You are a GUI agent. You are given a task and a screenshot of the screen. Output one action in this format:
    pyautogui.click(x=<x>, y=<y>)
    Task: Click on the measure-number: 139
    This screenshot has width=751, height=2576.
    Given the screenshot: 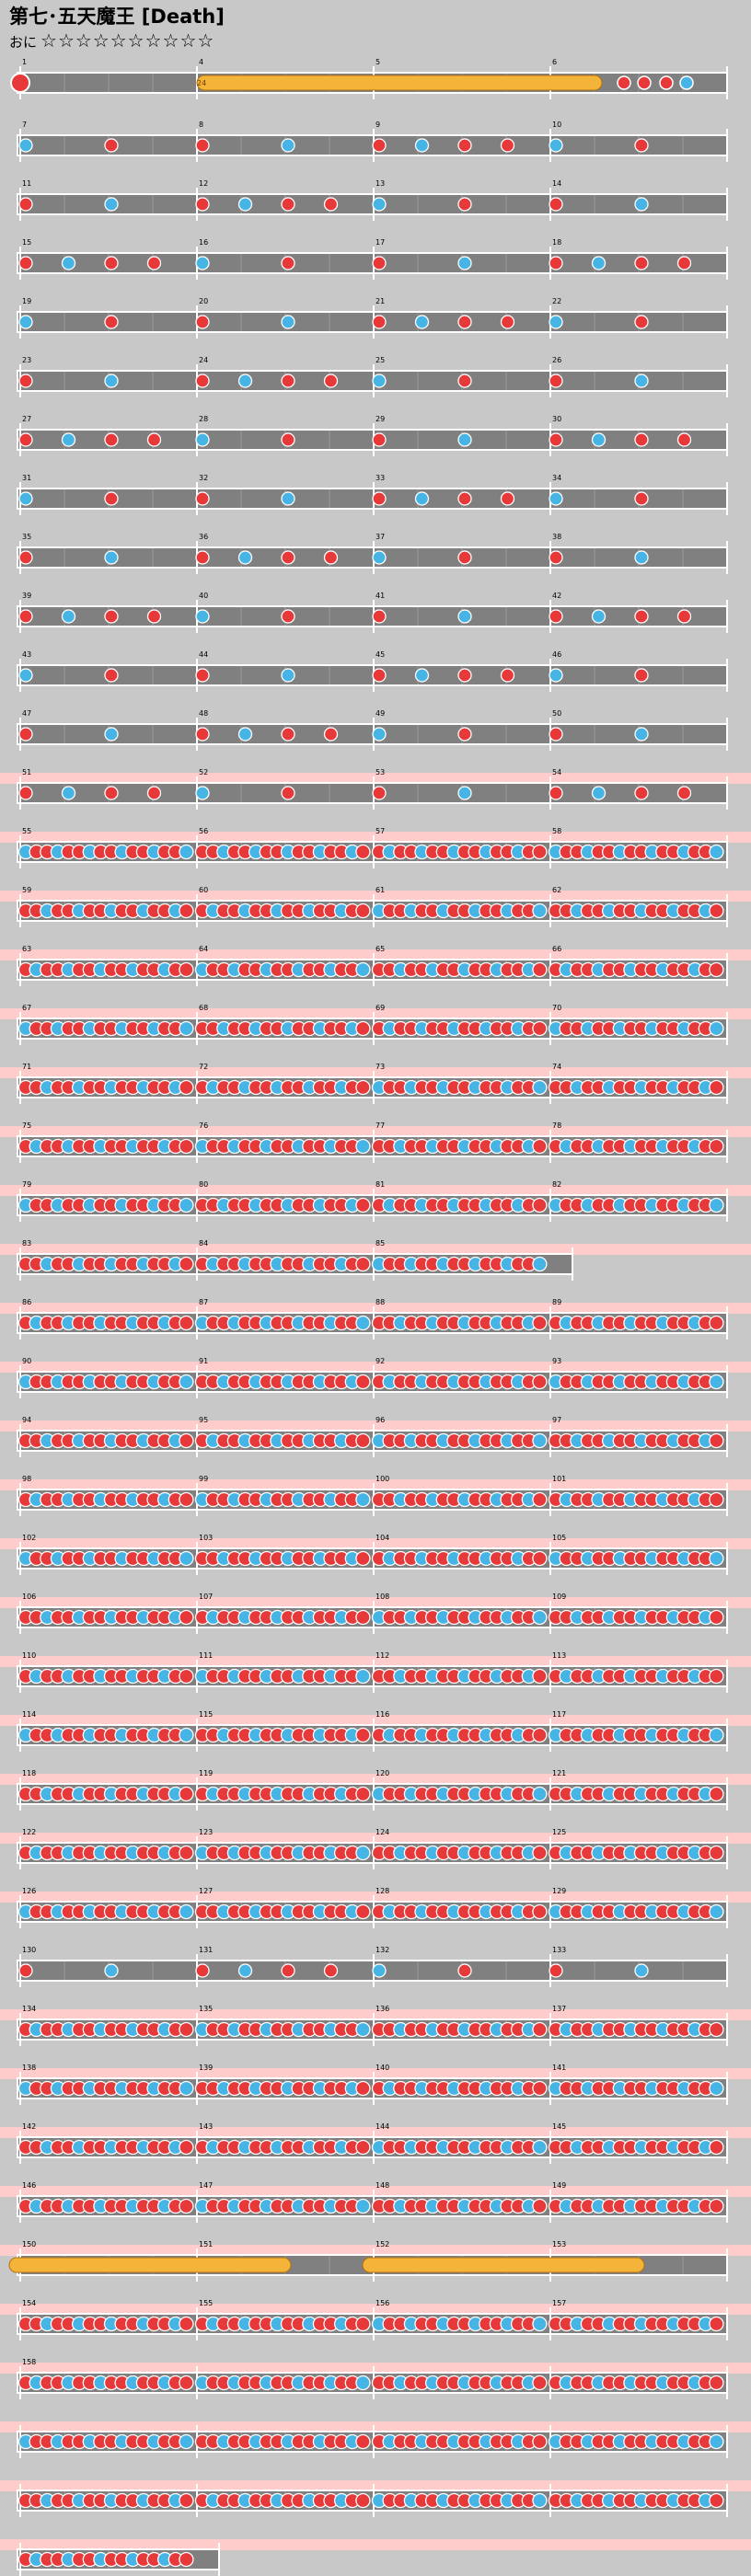 What is the action you would take?
    pyautogui.click(x=206, y=2068)
    